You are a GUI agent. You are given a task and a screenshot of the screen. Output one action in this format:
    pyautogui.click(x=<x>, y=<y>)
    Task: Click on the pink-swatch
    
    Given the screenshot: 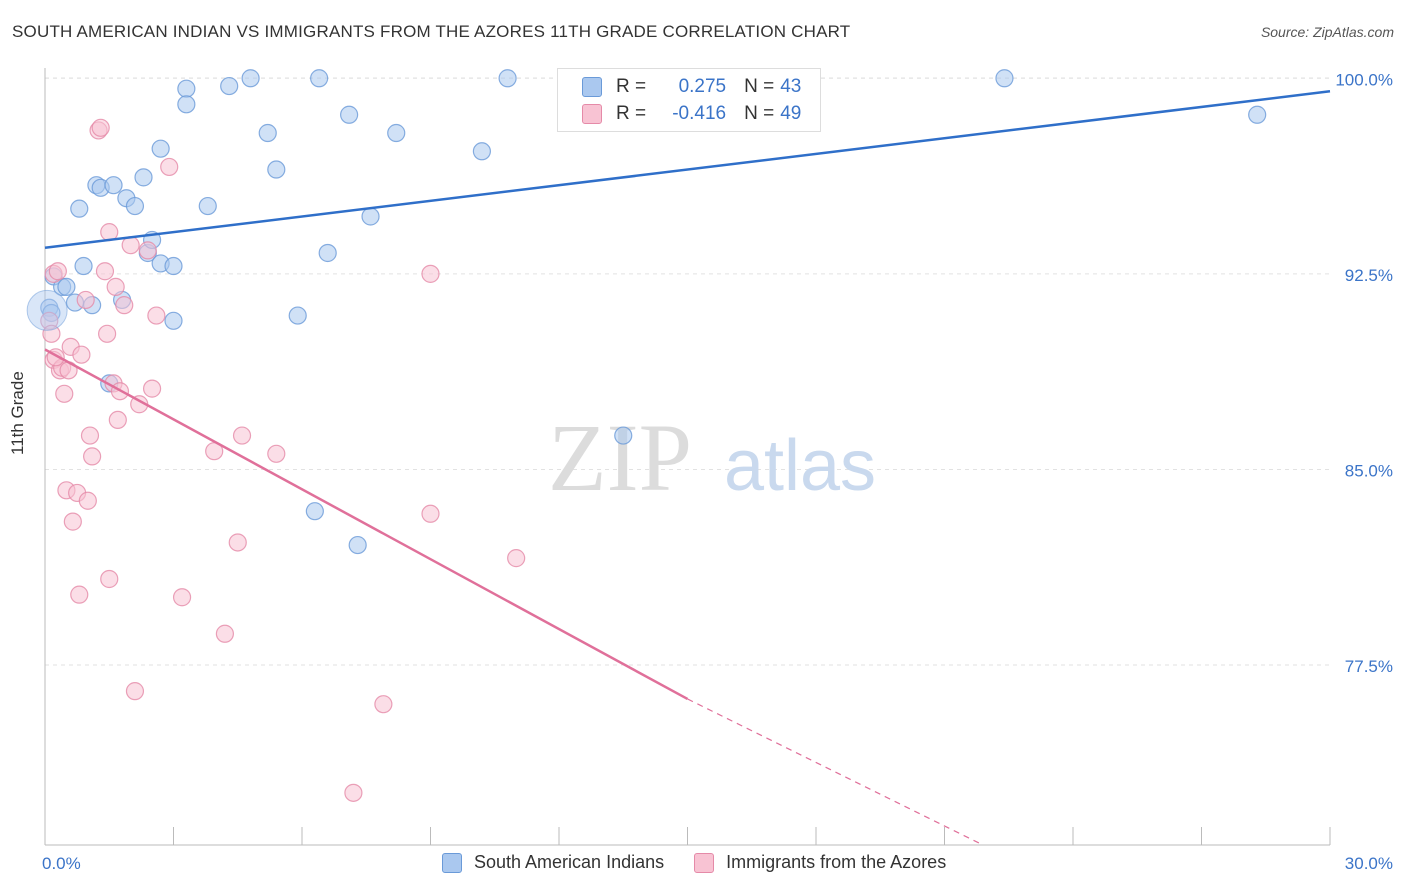 What is the action you would take?
    pyautogui.click(x=592, y=114)
    